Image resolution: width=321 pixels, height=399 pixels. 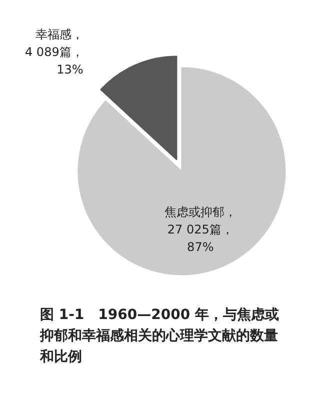 What do you see at coordinates (160, 336) in the screenshot?
I see `text: 图 1-1 1960—2000 年，与焦虑或抑郁和幸福感相关的心理学文献的数量和比例` at bounding box center [160, 336].